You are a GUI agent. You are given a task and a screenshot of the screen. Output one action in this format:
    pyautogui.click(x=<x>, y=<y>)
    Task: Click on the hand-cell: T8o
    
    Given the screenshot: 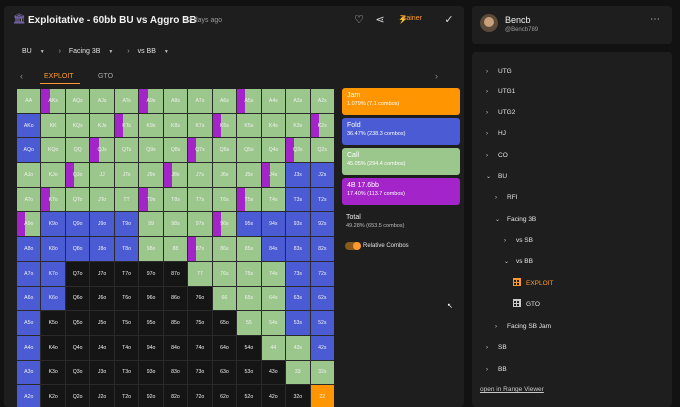 What is the action you would take?
    pyautogui.click(x=126, y=249)
    